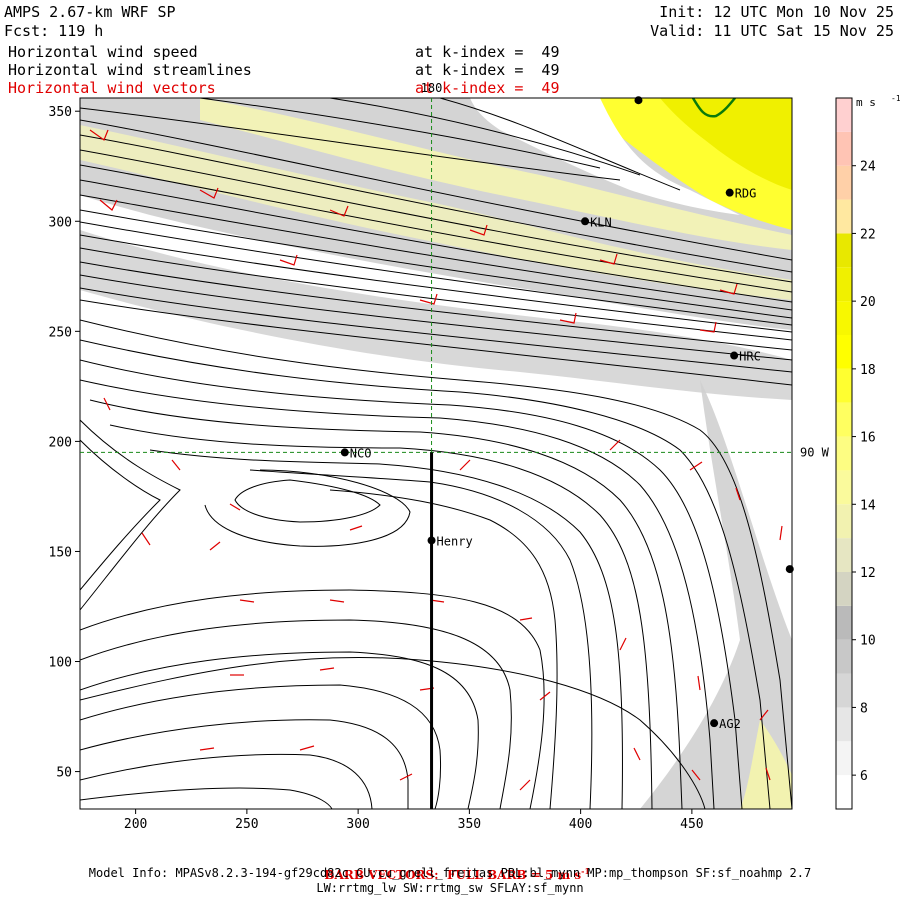 This screenshot has width=900, height=900. Describe the element at coordinates (714, 723) in the screenshot. I see `station-marker-ag2` at that location.